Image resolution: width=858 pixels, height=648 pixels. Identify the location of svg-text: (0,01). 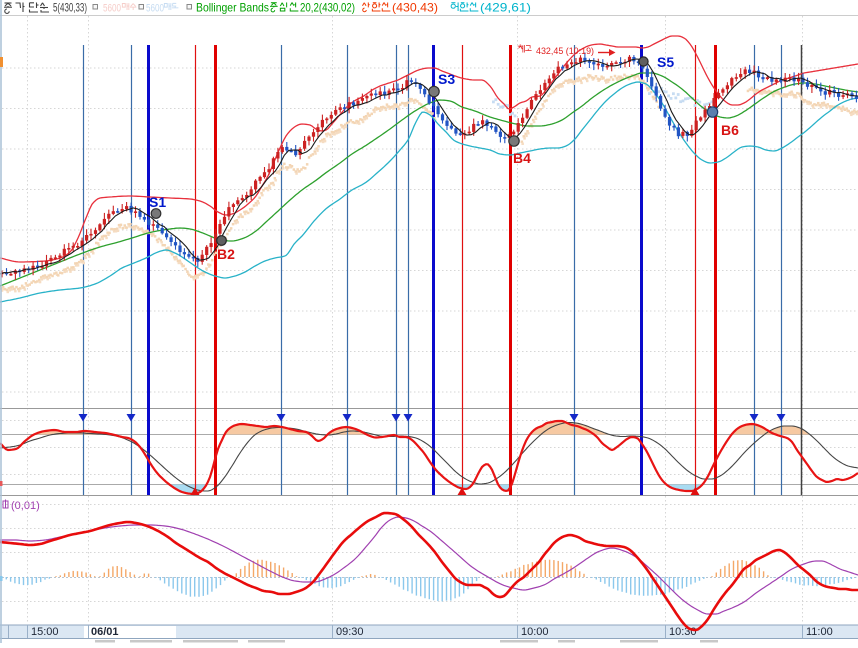
(25, 506).